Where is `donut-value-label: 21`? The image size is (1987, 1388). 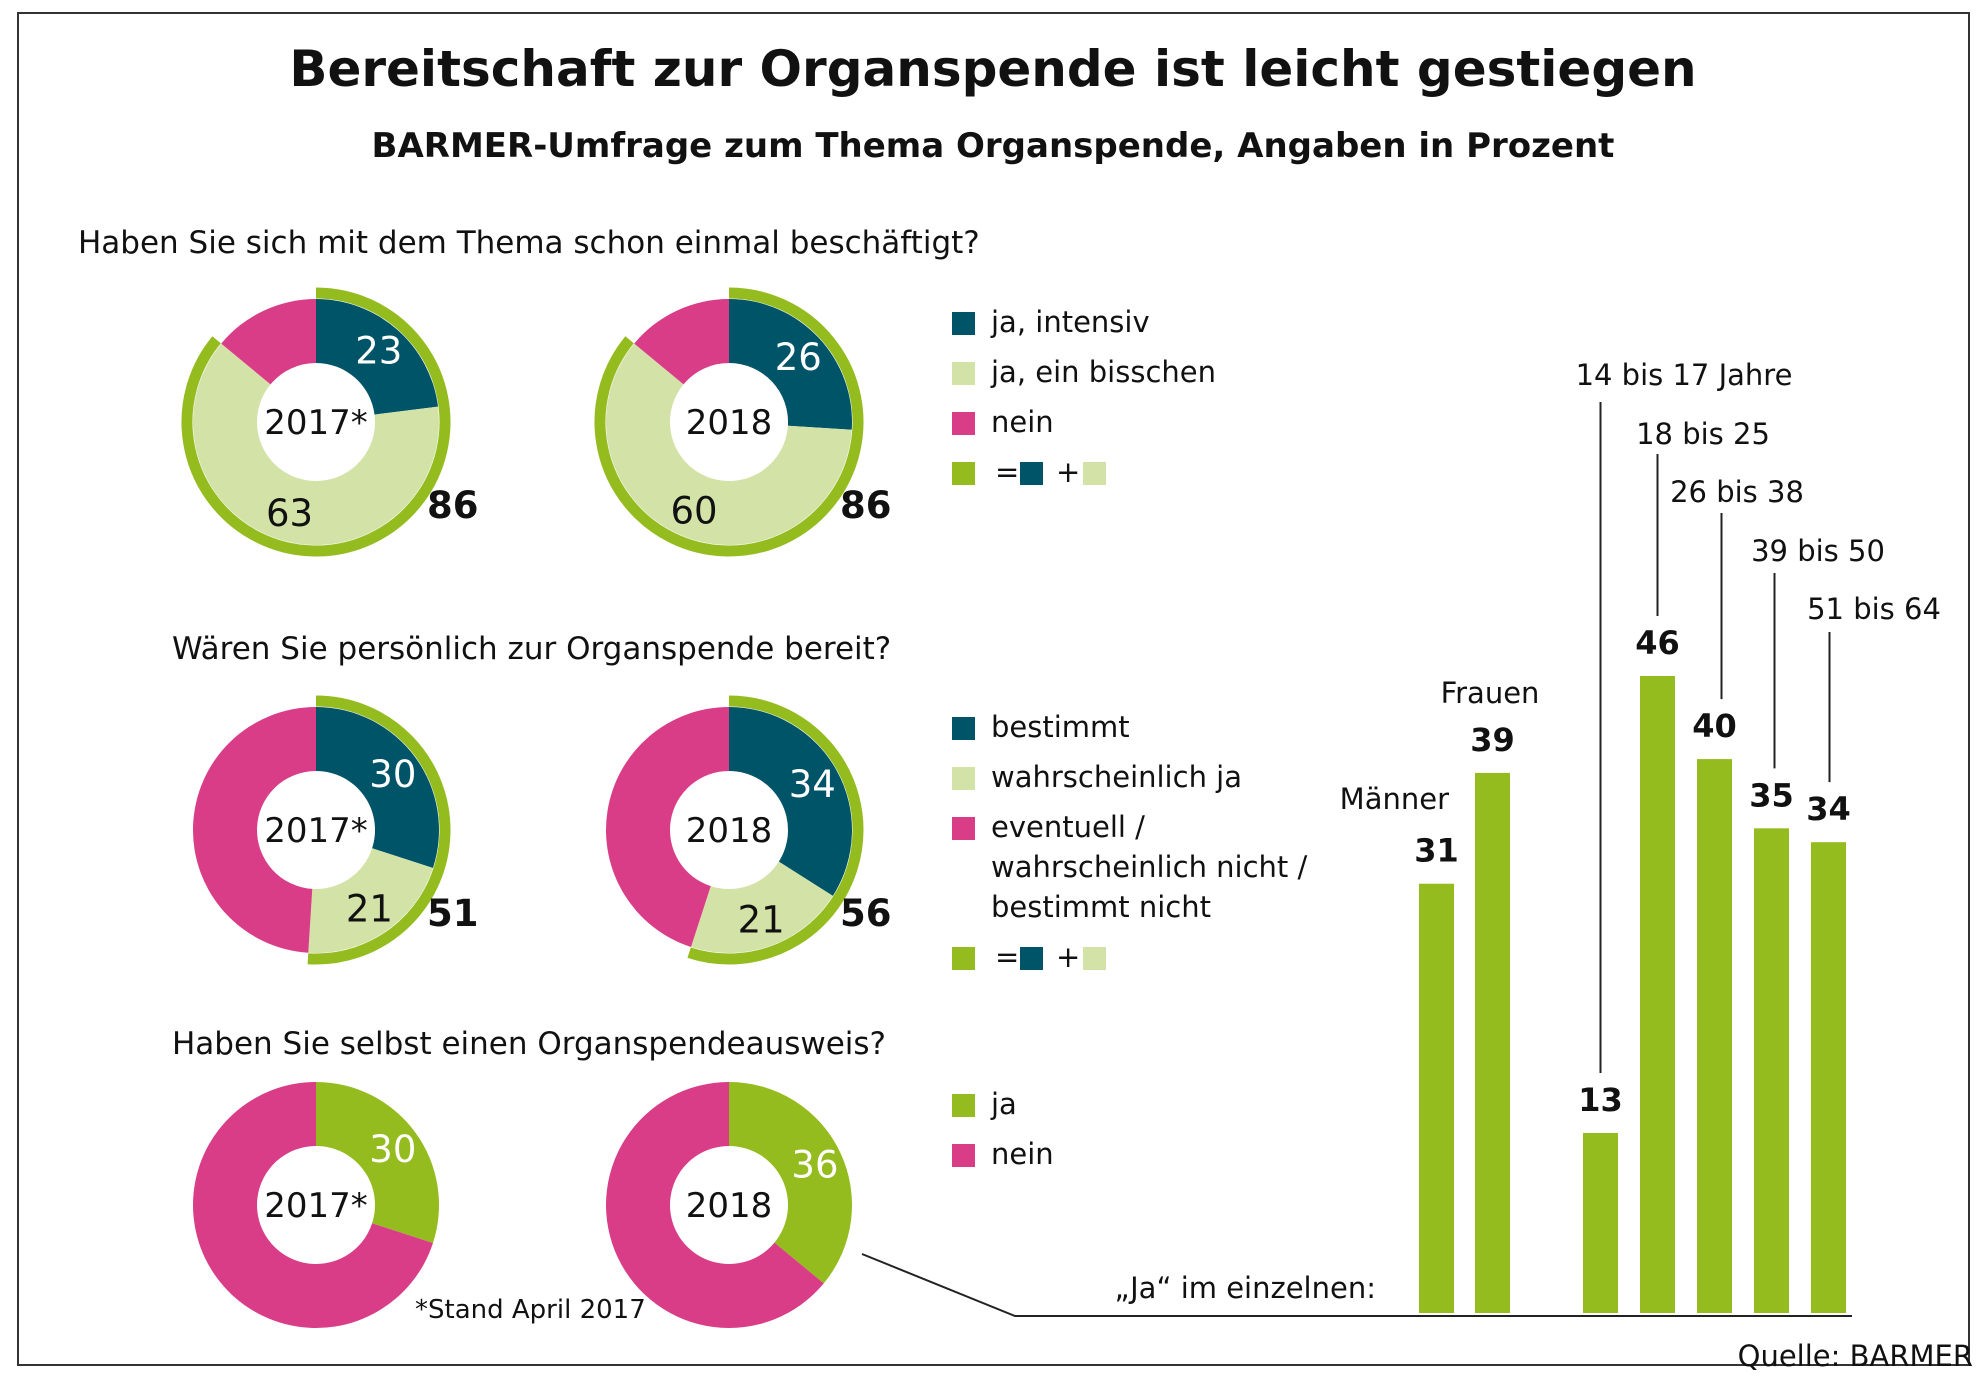 donut-value-label: 21 is located at coordinates (369, 909).